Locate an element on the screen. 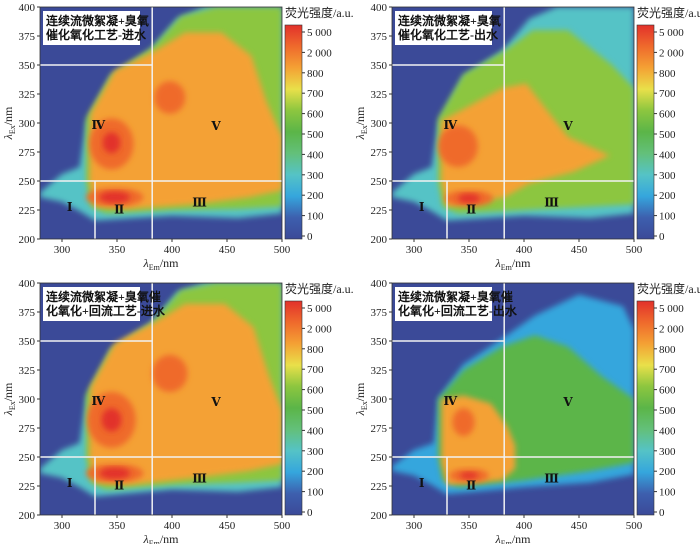 The height and width of the screenshot is (544, 700). colorbar-tick-label: 5 000 is located at coordinates (671, 309).